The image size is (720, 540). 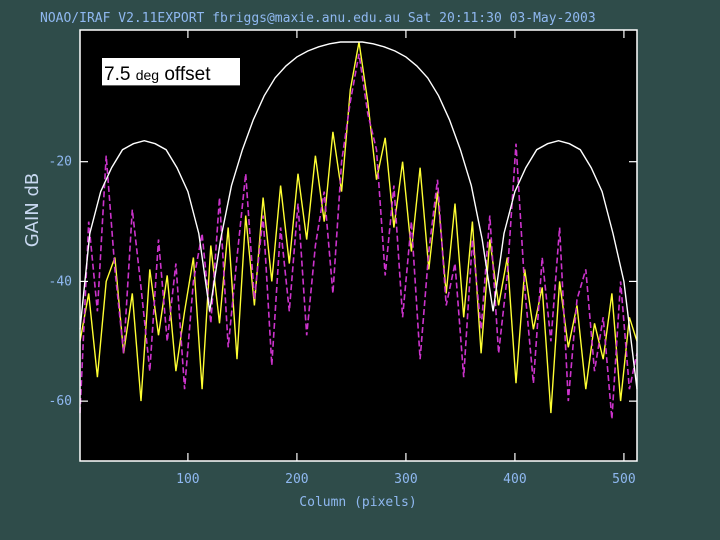 I want to click on y-axis-label: GAIN dB, so click(x=32, y=210).